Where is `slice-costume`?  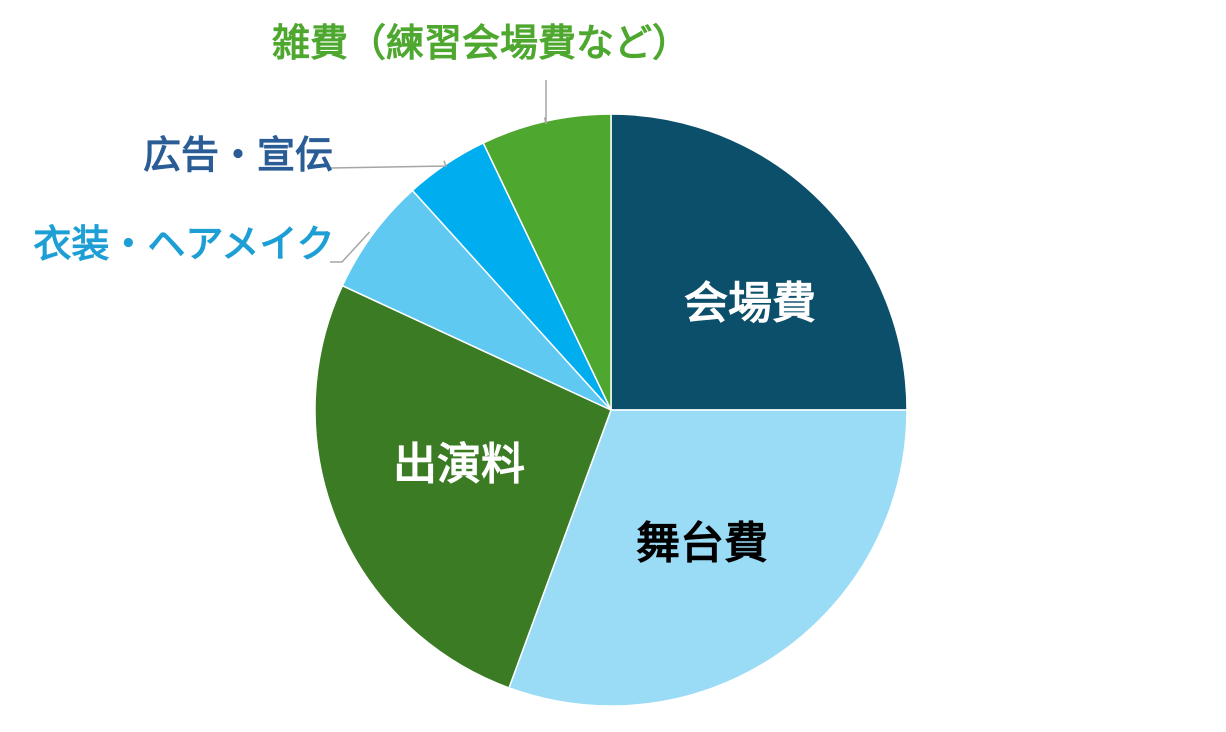
slice-costume is located at coordinates (476, 300).